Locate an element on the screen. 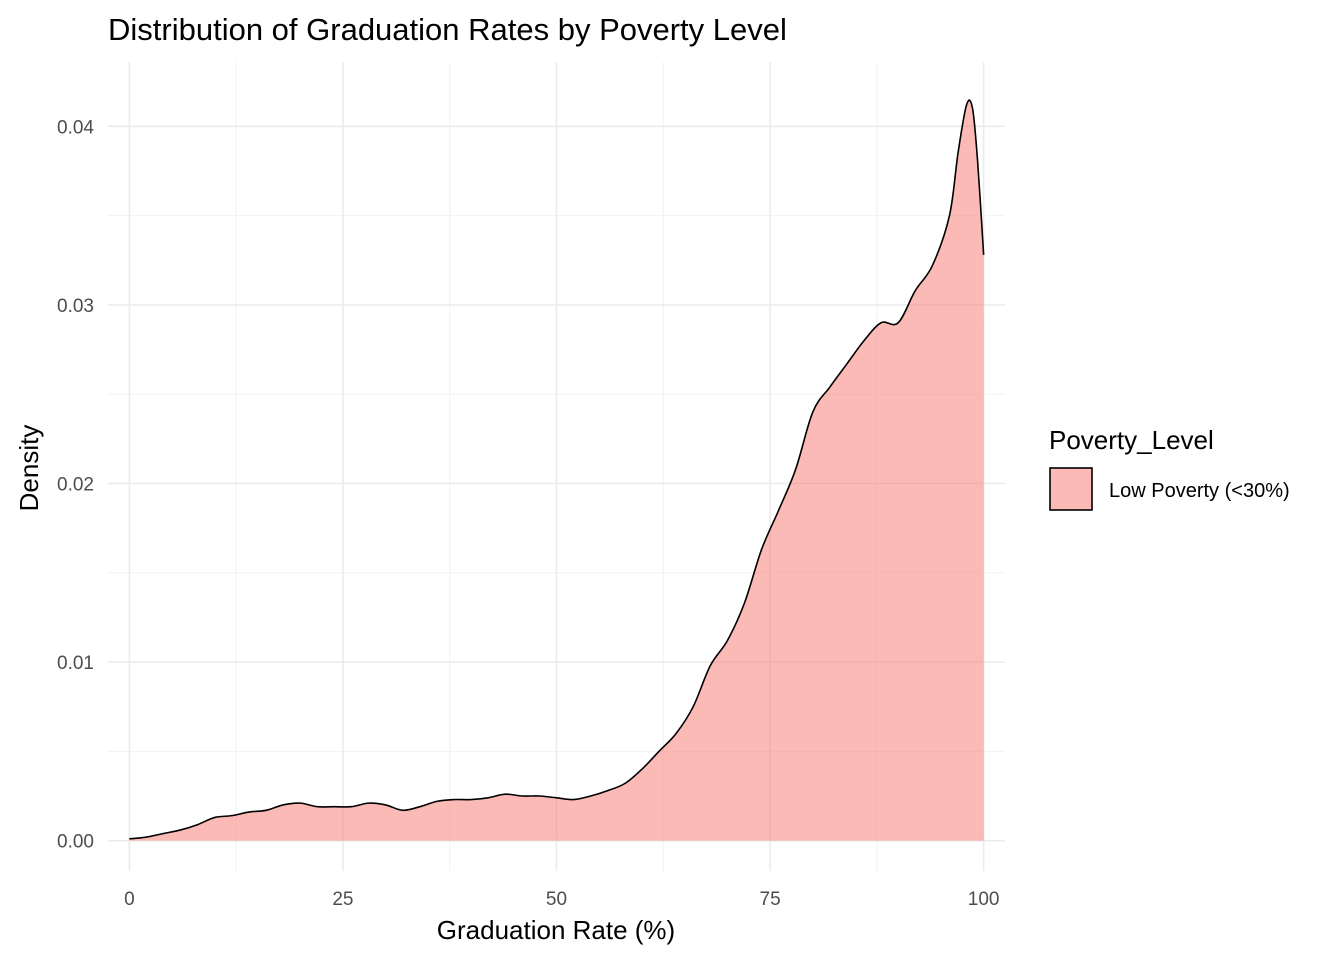 The image size is (1344, 960). y-tick-label: 0.02 is located at coordinates (75, 484).